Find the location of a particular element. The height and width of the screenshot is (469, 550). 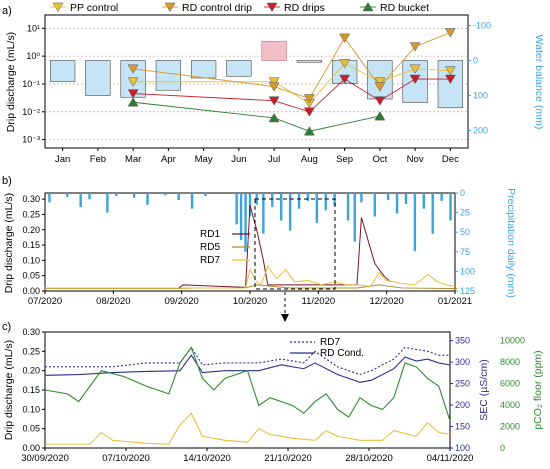

legend-entry: RD5 is located at coordinates (210, 247).